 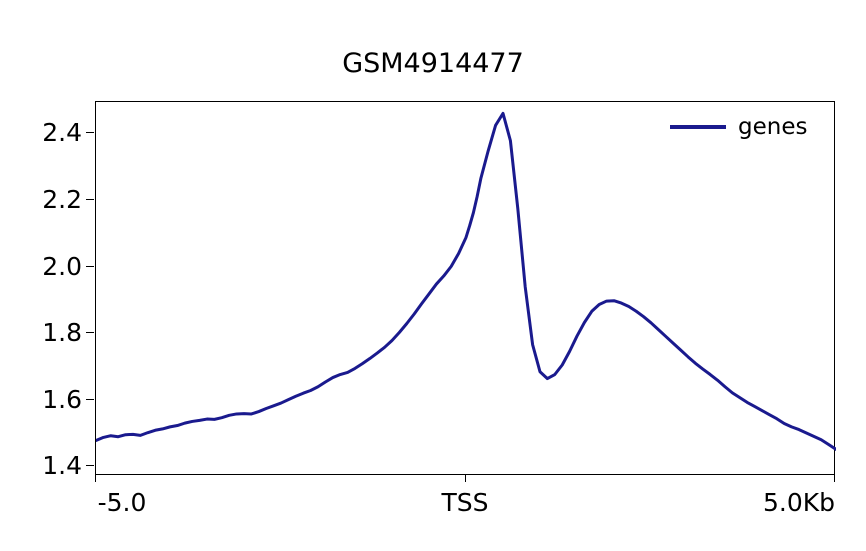 I want to click on x-axis-tick-labels: -5.0 TSS 5.0Kb, so click(x=433, y=509).